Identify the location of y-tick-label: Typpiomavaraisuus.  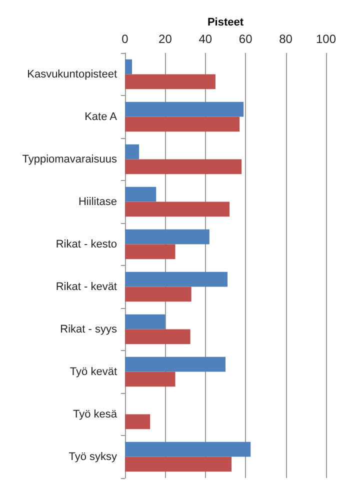
(70, 159).